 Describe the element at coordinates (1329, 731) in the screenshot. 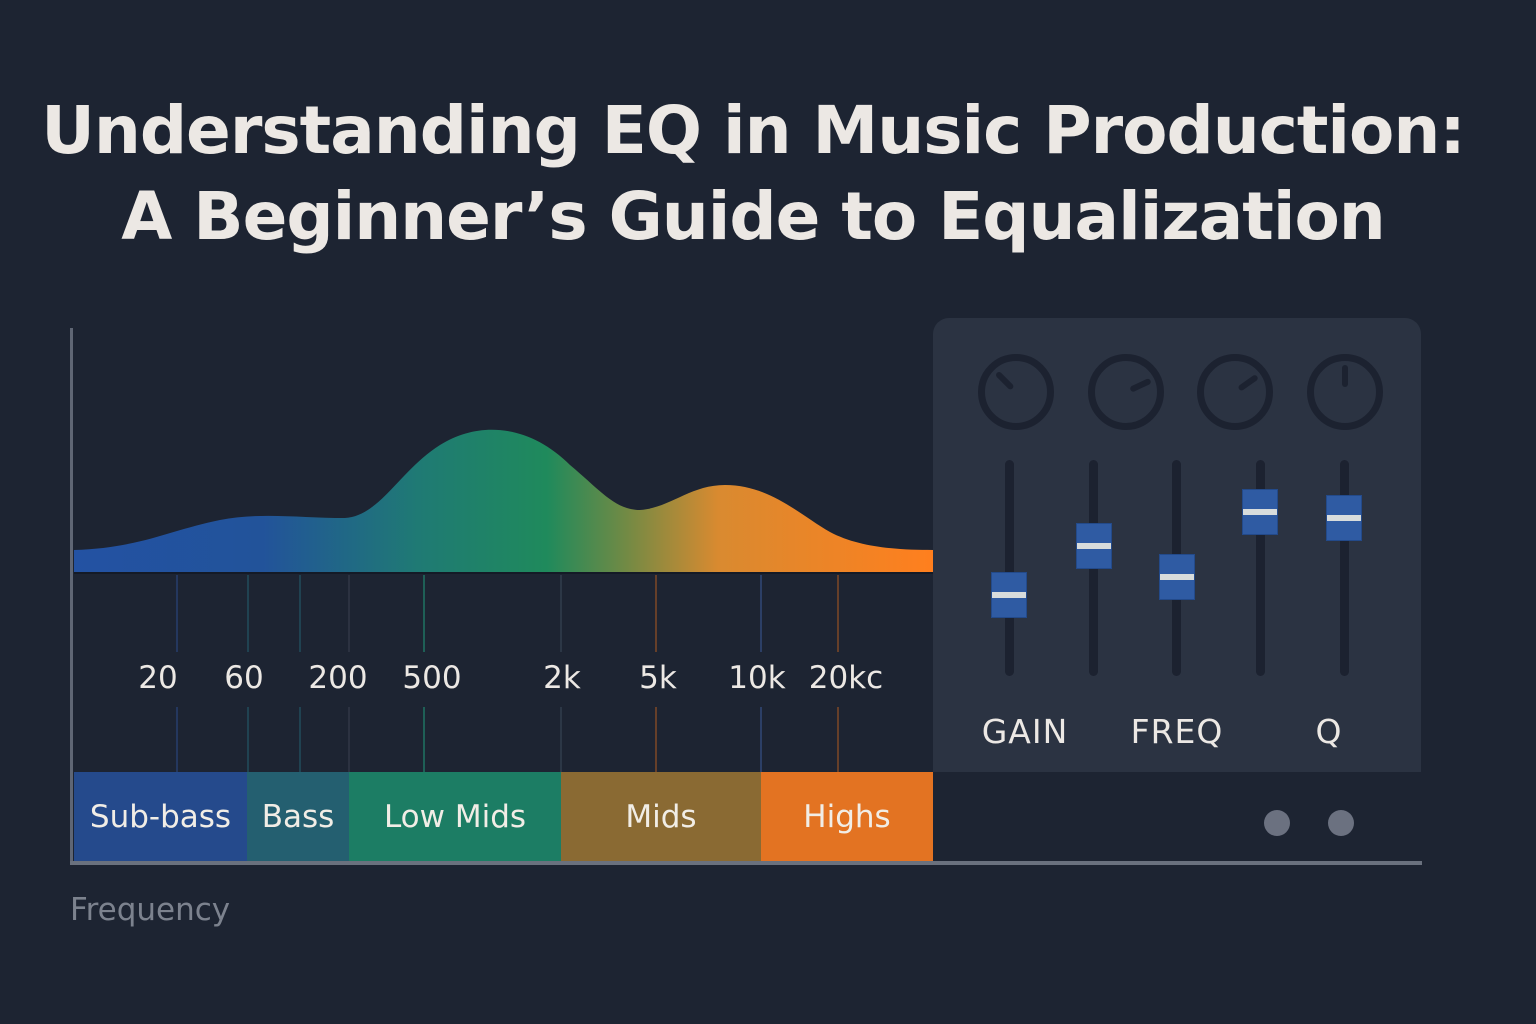

I see `q-label: Q` at that location.